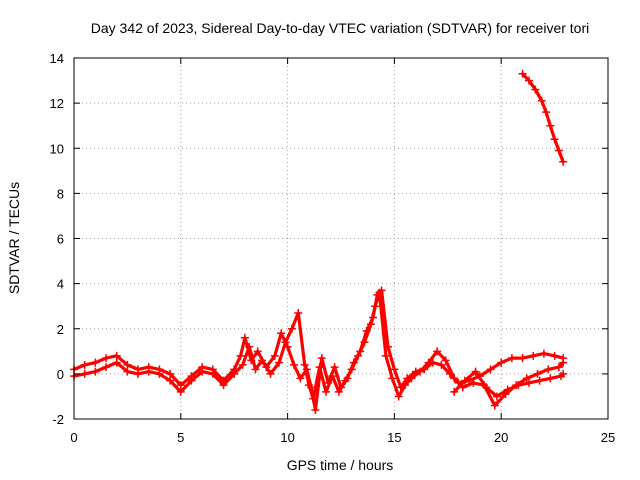 This screenshot has width=640, height=480. I want to click on y-tick-label: 6, so click(60, 239).